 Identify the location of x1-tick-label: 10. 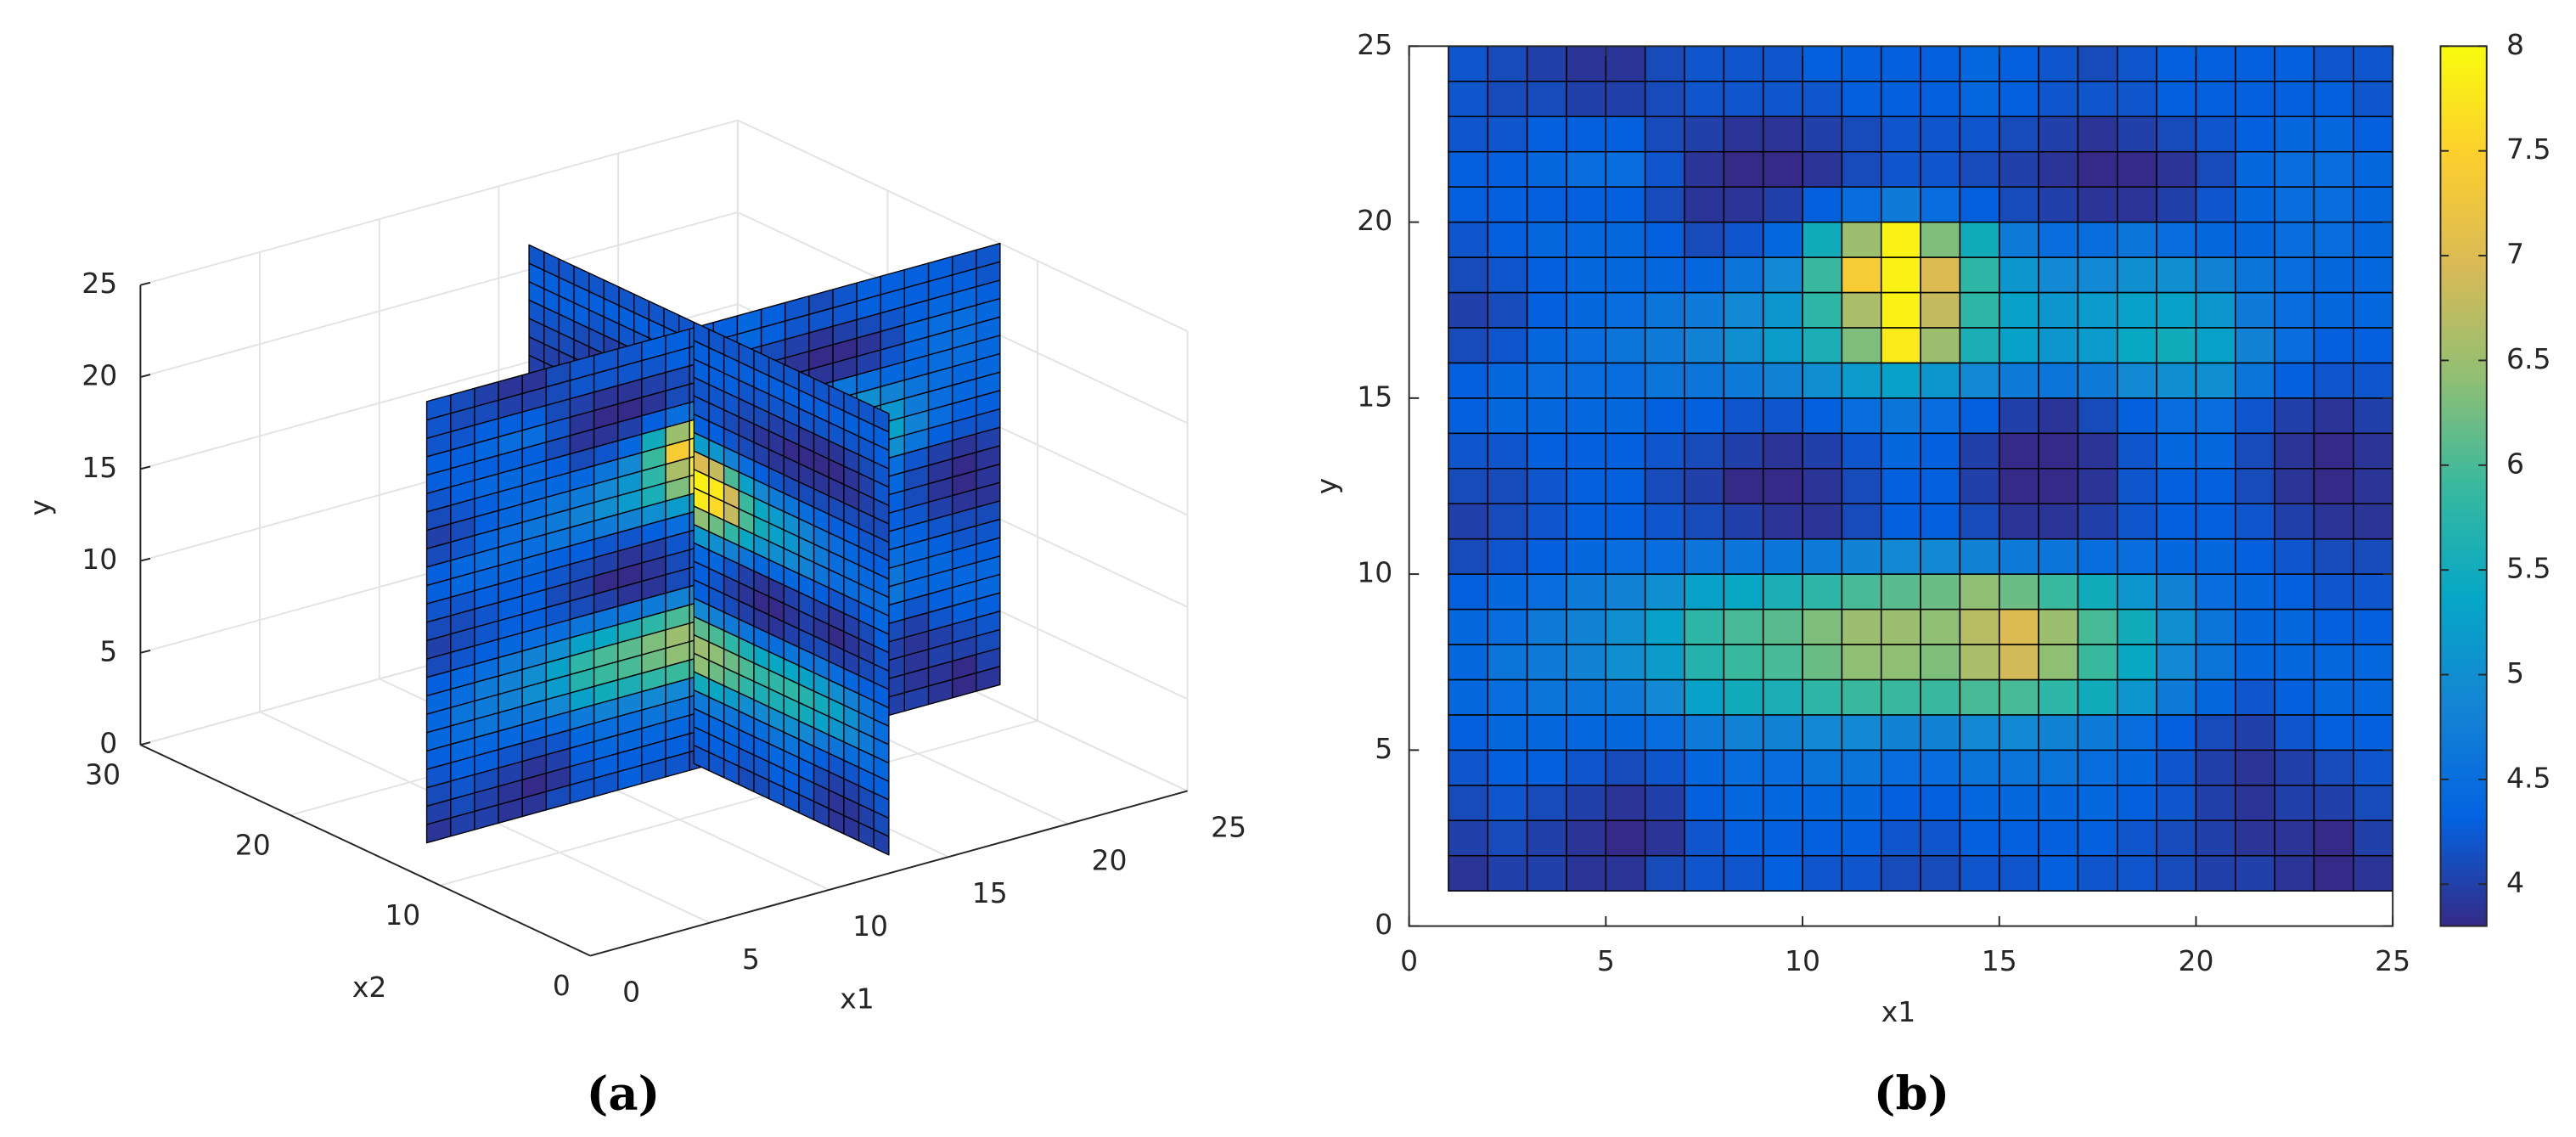
(870, 926).